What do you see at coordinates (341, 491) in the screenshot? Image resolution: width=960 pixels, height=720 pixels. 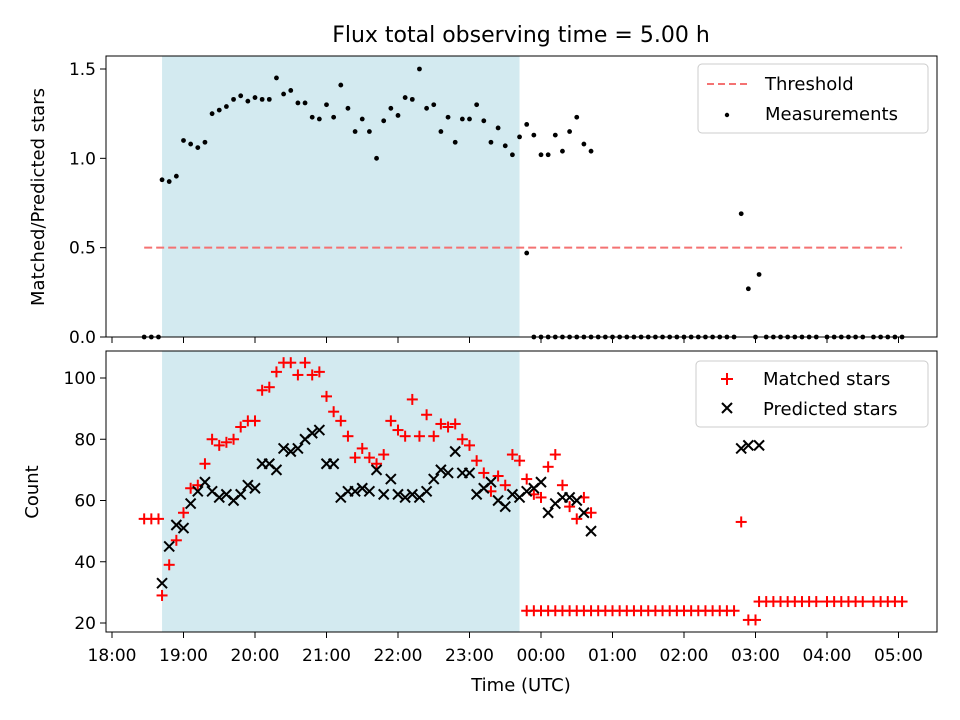 I see `observing-window-span` at bounding box center [341, 491].